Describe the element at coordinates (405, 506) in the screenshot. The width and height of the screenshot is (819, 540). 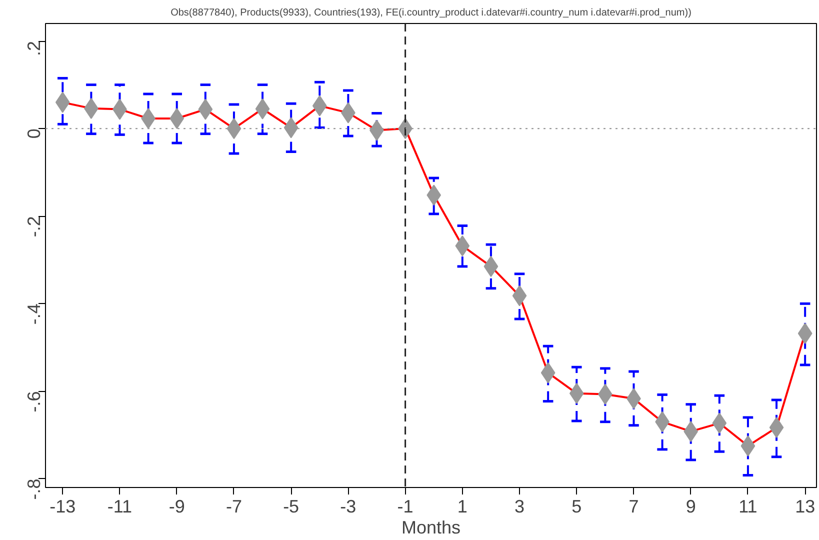
I see `x-tick-label: -1` at that location.